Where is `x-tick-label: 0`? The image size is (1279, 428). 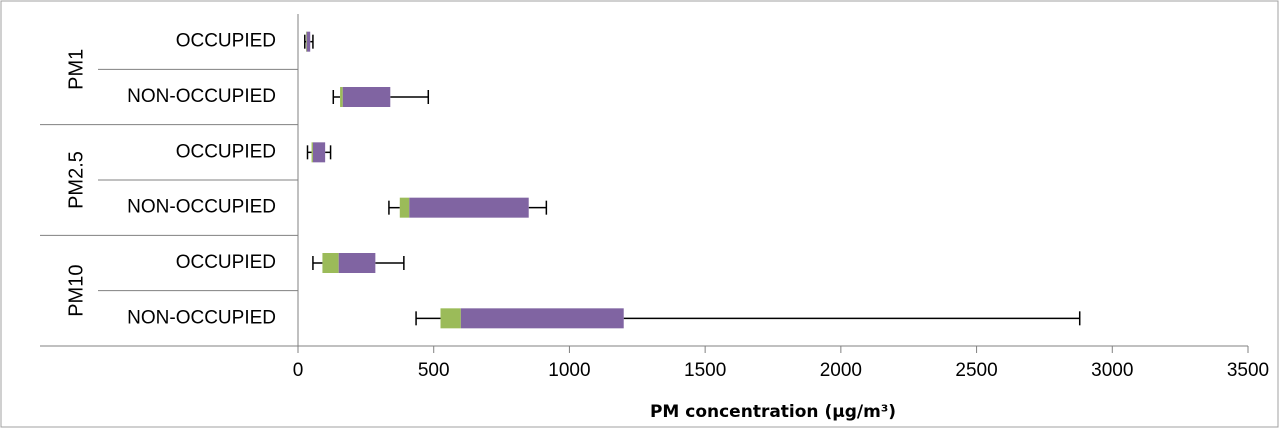
x-tick-label: 0 is located at coordinates (298, 370).